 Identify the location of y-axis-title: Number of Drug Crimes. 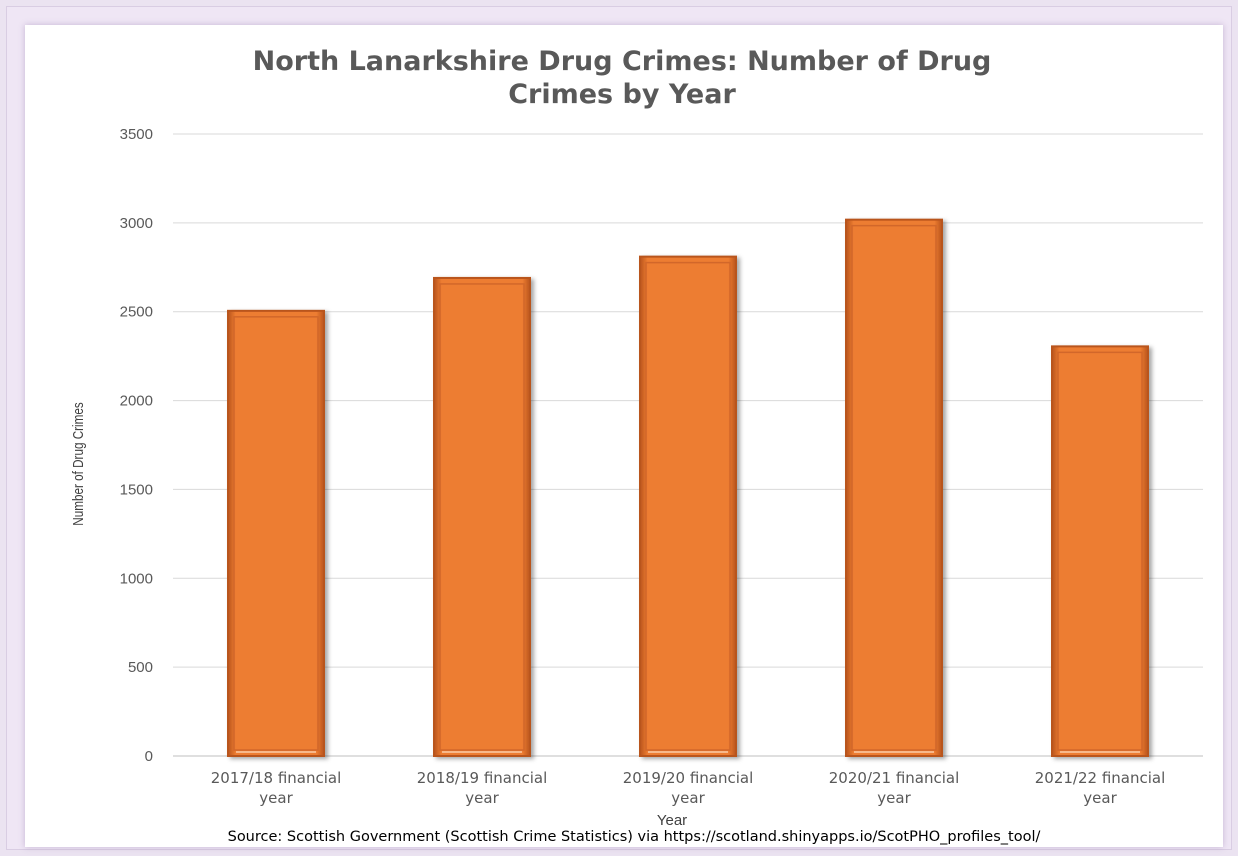
(78, 464).